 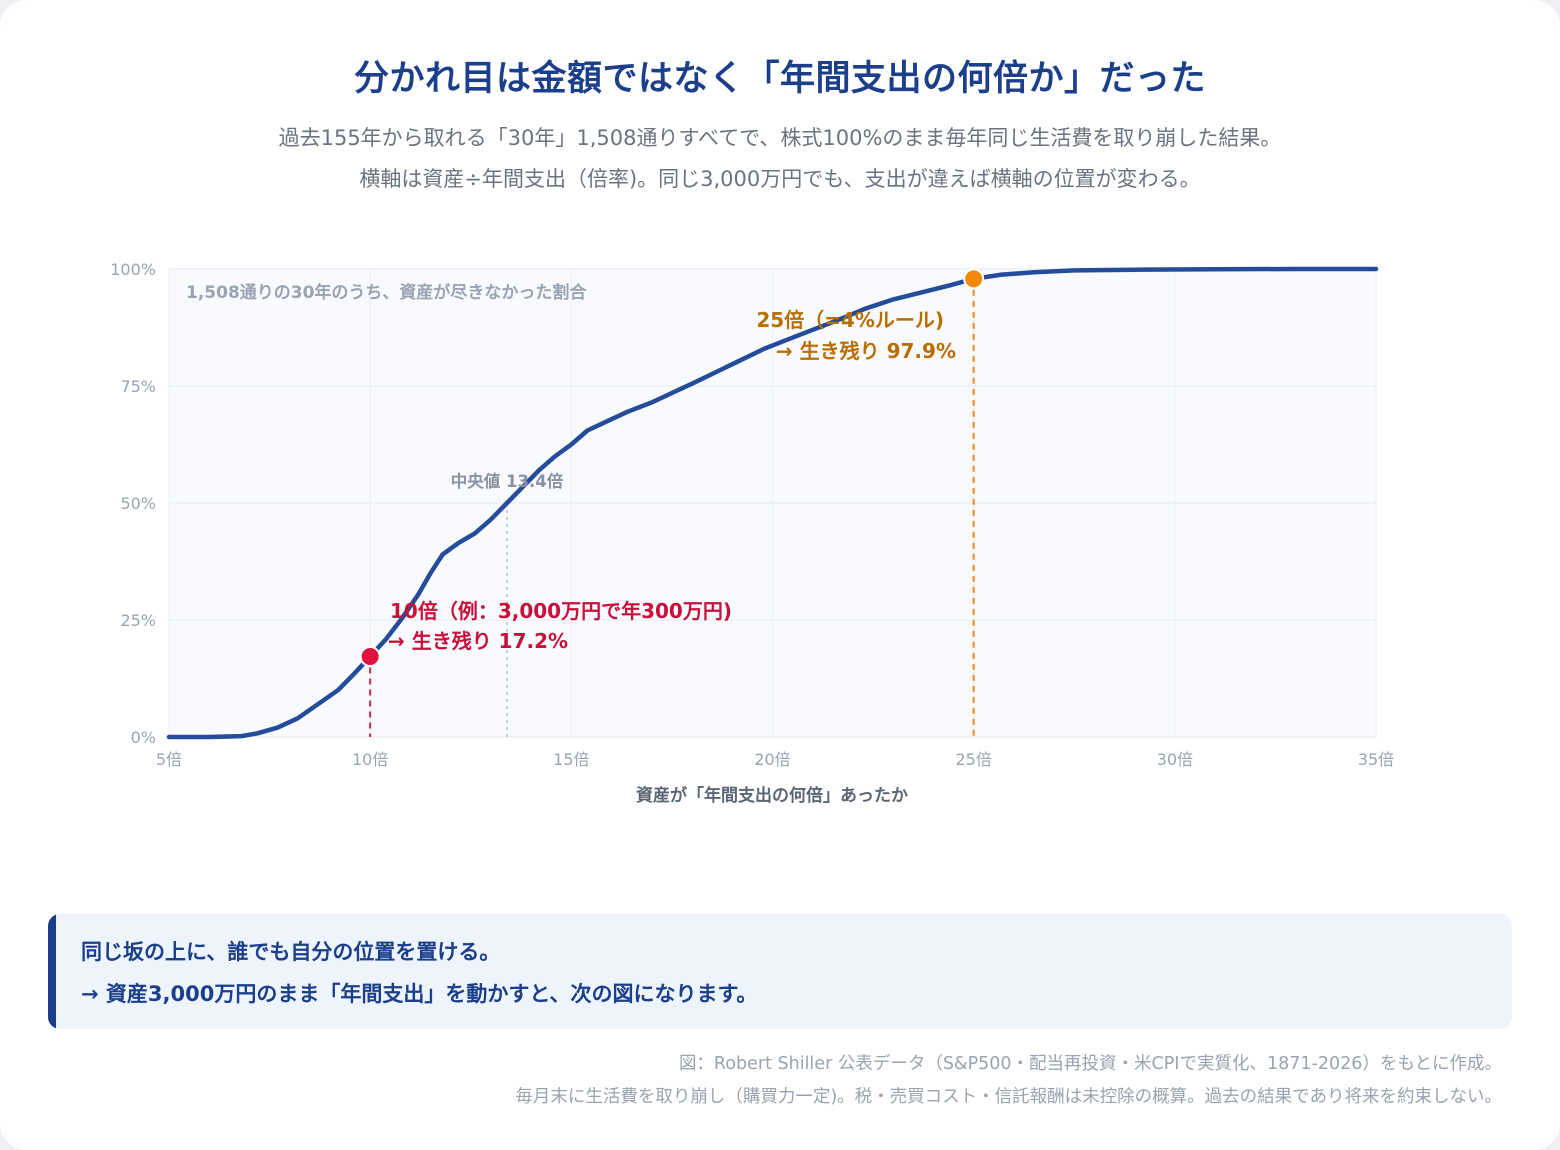 What do you see at coordinates (1376, 759) in the screenshot?
I see `x-tick-label: 35倍` at bounding box center [1376, 759].